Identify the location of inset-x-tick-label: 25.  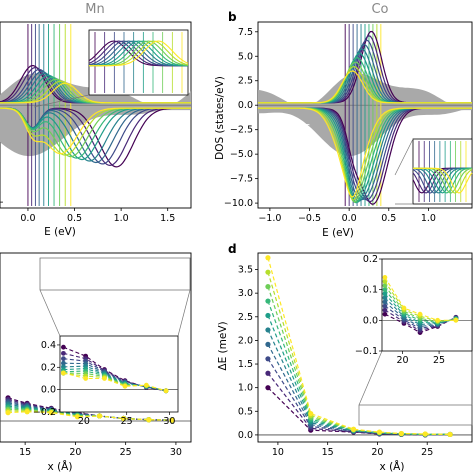
(127, 421).